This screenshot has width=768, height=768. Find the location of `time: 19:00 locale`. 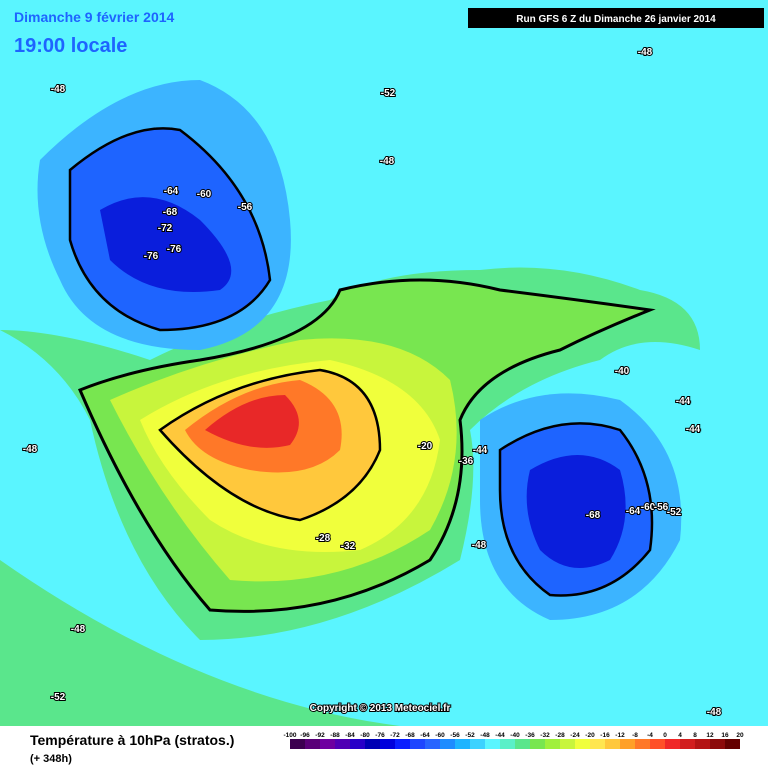

time: 19:00 locale is located at coordinates (70, 46).